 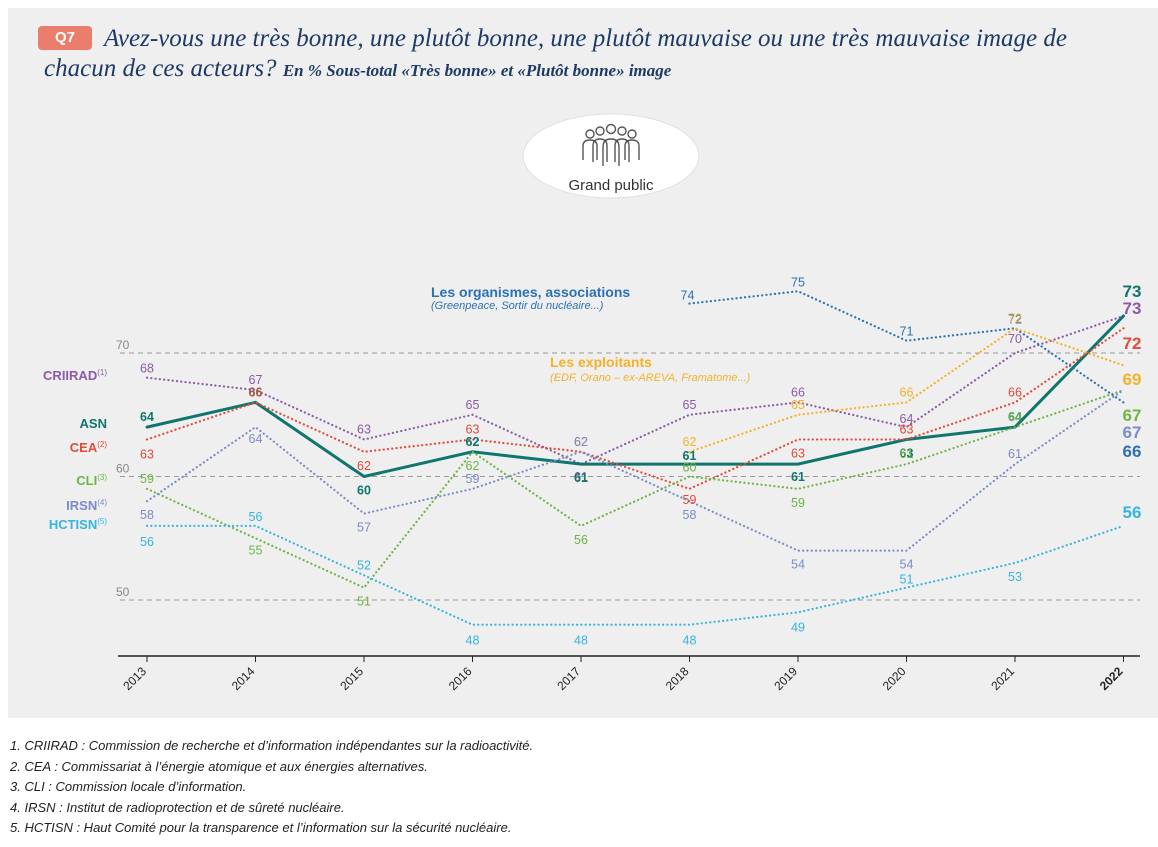 I want to click on data-label-irsn-2016: 59, so click(x=473, y=479).